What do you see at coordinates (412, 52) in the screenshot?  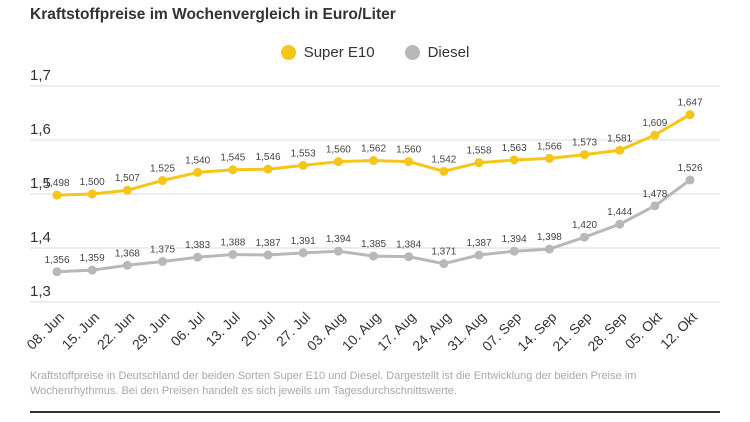 I see `legend-swatch-diesel` at bounding box center [412, 52].